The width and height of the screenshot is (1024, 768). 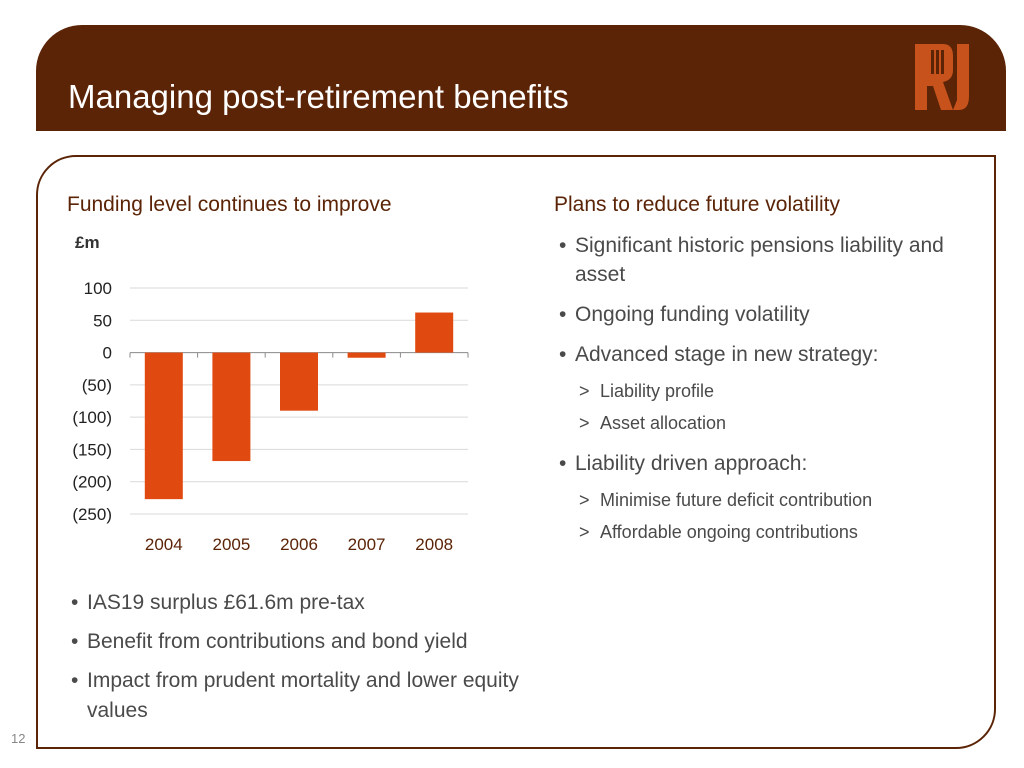 I want to click on company-logo, so click(x=942, y=77).